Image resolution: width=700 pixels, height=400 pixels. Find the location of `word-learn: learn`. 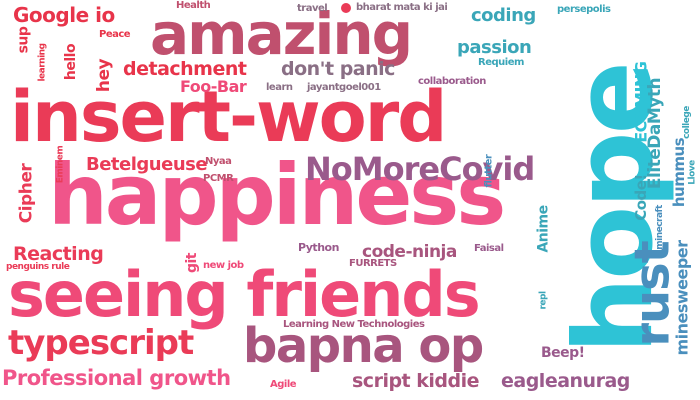

word-learn: learn is located at coordinates (279, 87).